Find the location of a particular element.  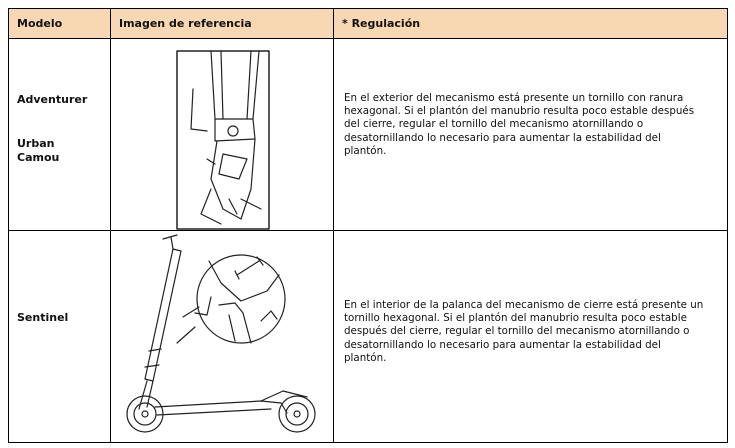

scooter-illustration is located at coordinates (221, 333).